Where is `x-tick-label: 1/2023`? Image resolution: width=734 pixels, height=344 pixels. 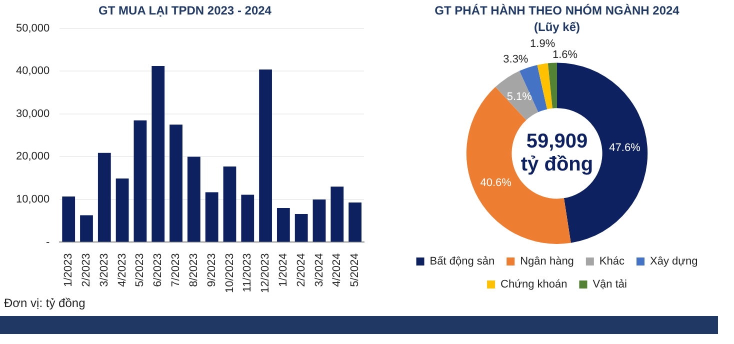 x-tick-label: 1/2023 is located at coordinates (68, 270).